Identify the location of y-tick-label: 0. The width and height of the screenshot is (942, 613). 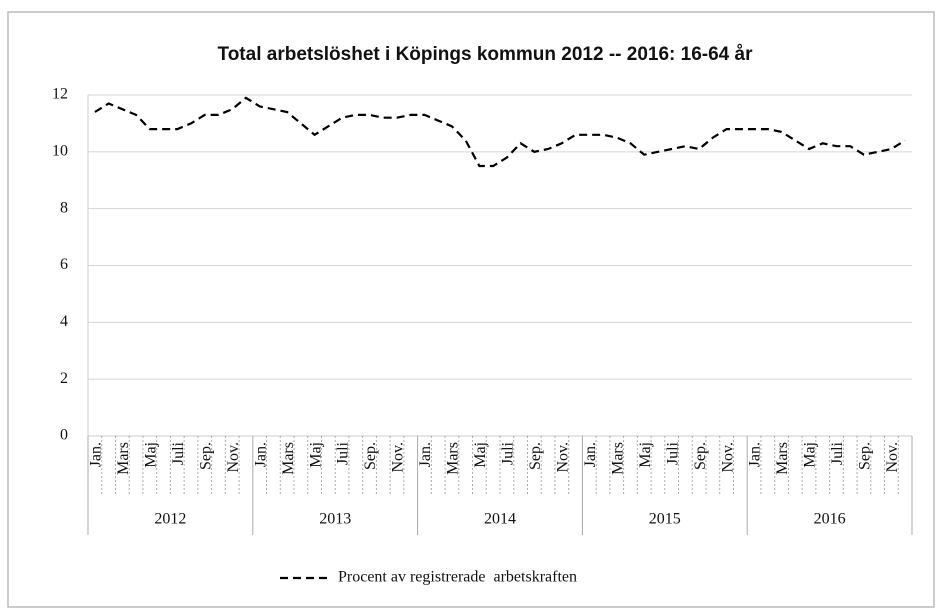
(64, 435).